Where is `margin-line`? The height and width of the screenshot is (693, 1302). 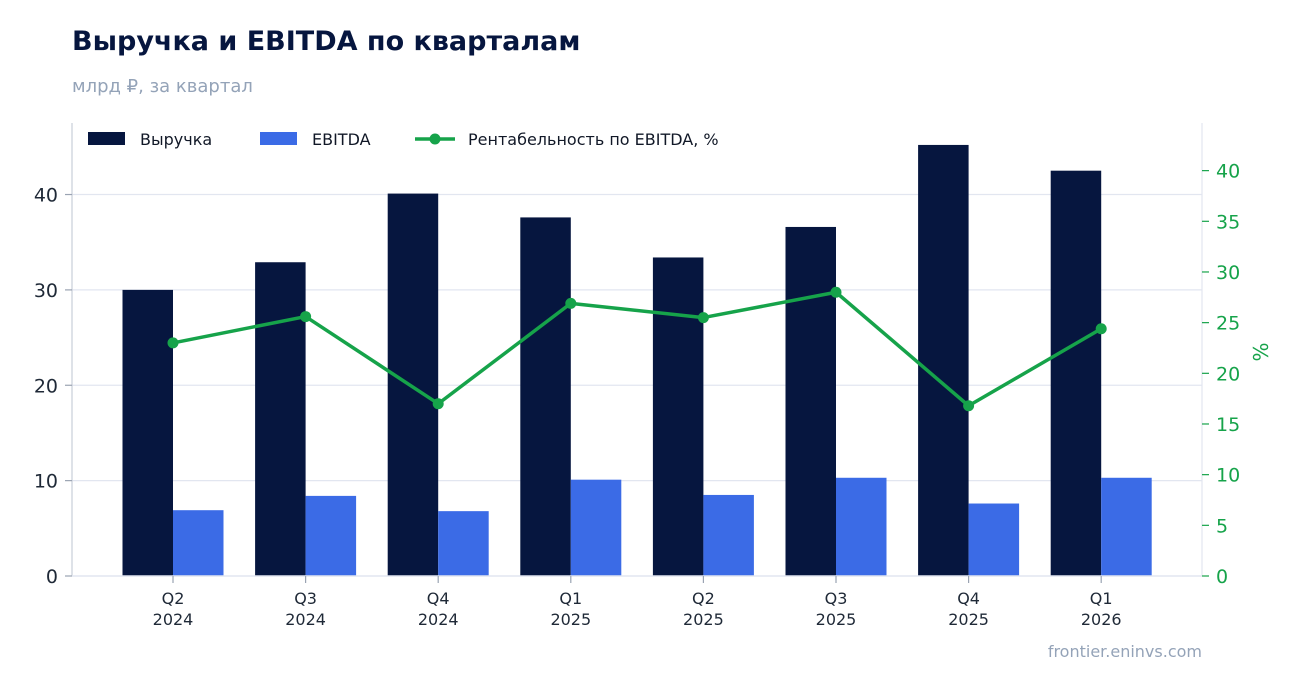 margin-line is located at coordinates (637, 349).